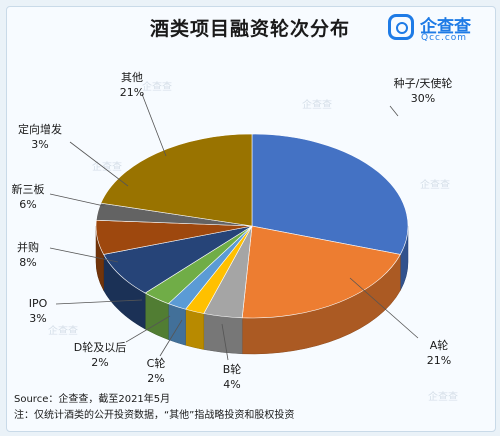 This screenshot has width=500, height=436. I want to click on slice-label: C轮, so click(156, 363).